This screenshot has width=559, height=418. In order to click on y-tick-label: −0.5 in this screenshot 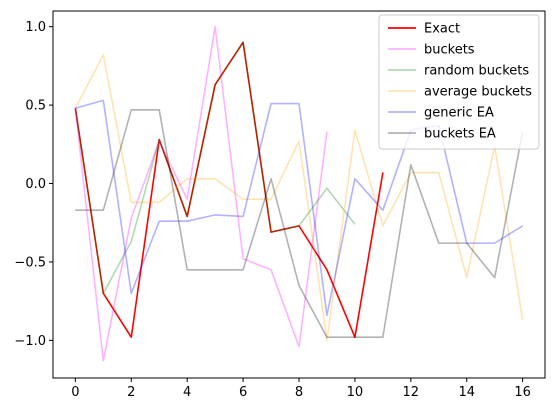, I will do `click(30, 262)`.